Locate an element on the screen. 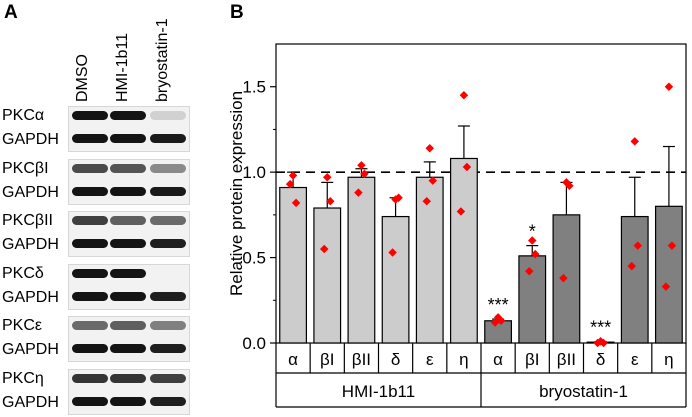  category-label: η is located at coordinates (463, 359).